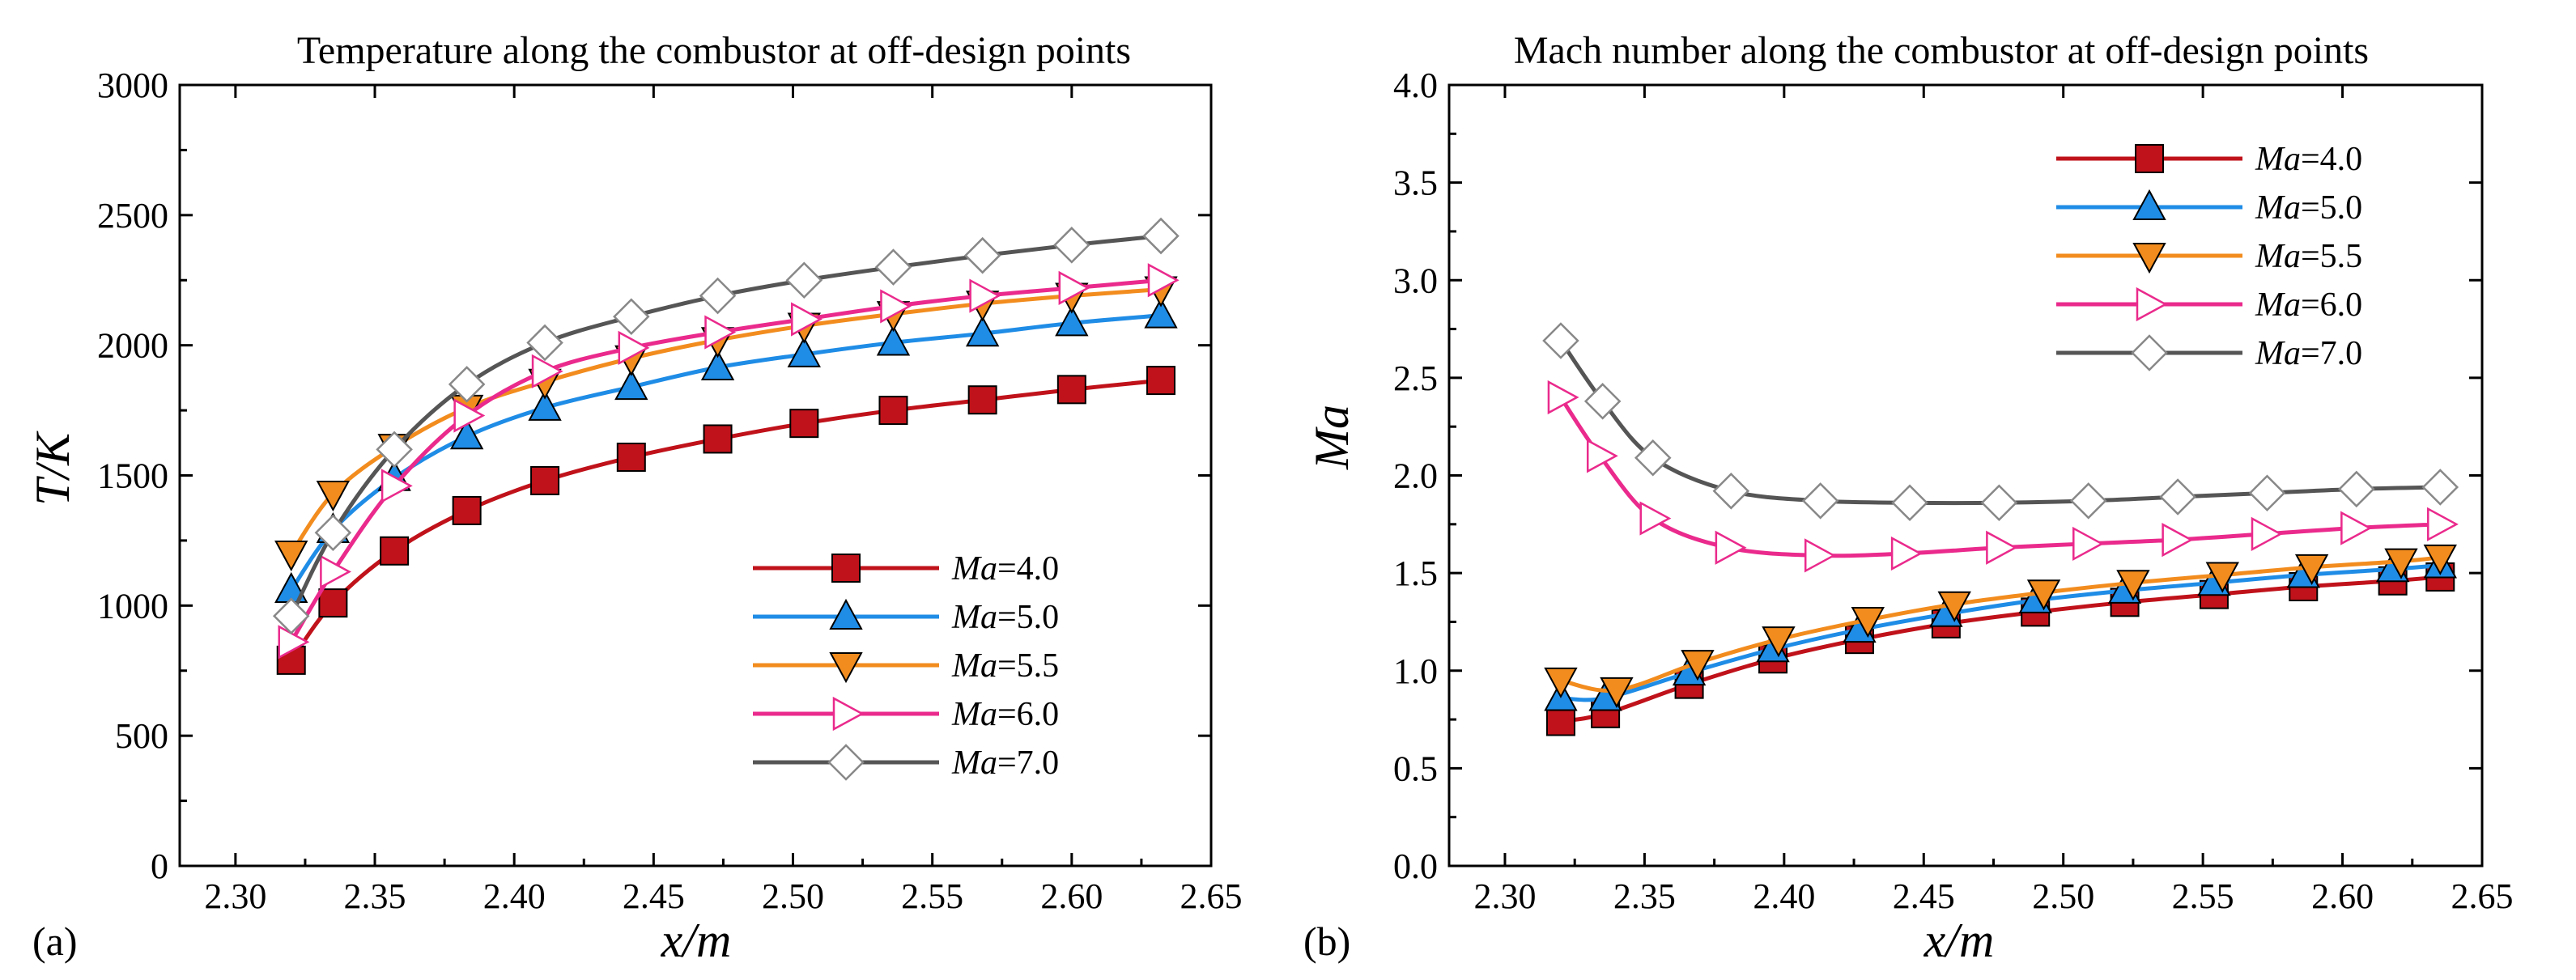 The height and width of the screenshot is (980, 2576). What do you see at coordinates (1415, 86) in the screenshot?
I see `panel-b-y-tick-label: 4.0` at bounding box center [1415, 86].